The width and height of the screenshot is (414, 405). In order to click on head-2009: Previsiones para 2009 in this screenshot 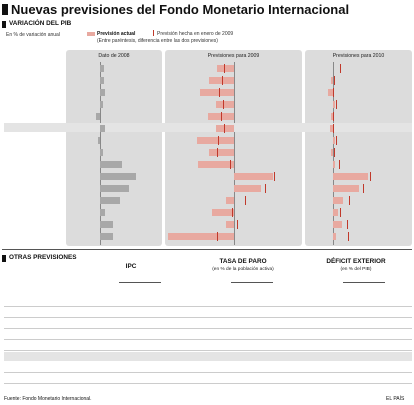, I will do `click(233, 56)`.